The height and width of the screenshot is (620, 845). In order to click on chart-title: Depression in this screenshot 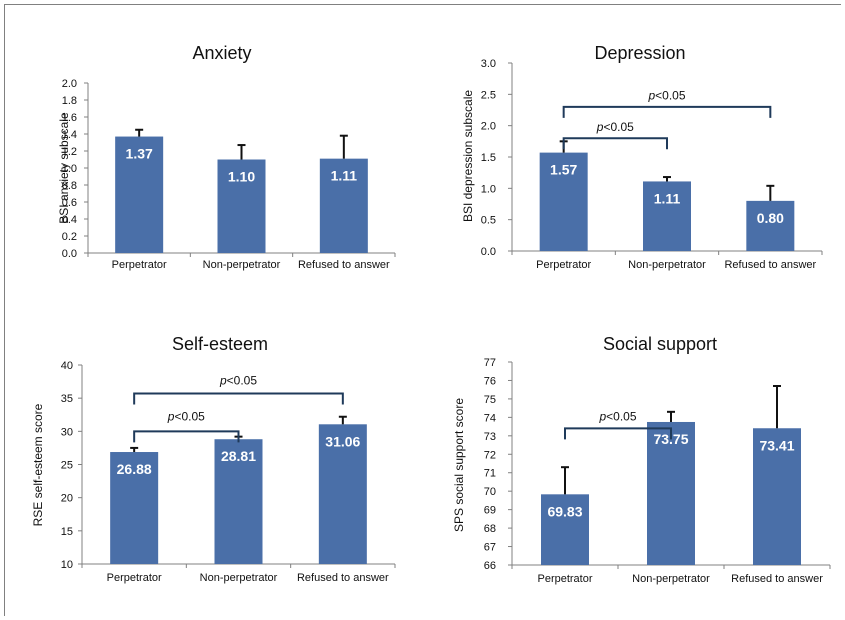, I will do `click(640, 53)`.